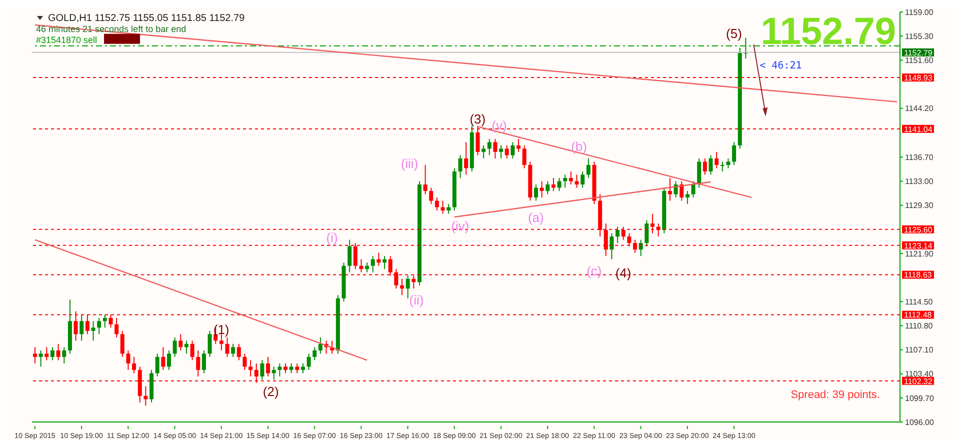 The image size is (960, 448). I want to click on ref-line-label: 1102.32, so click(918, 381).